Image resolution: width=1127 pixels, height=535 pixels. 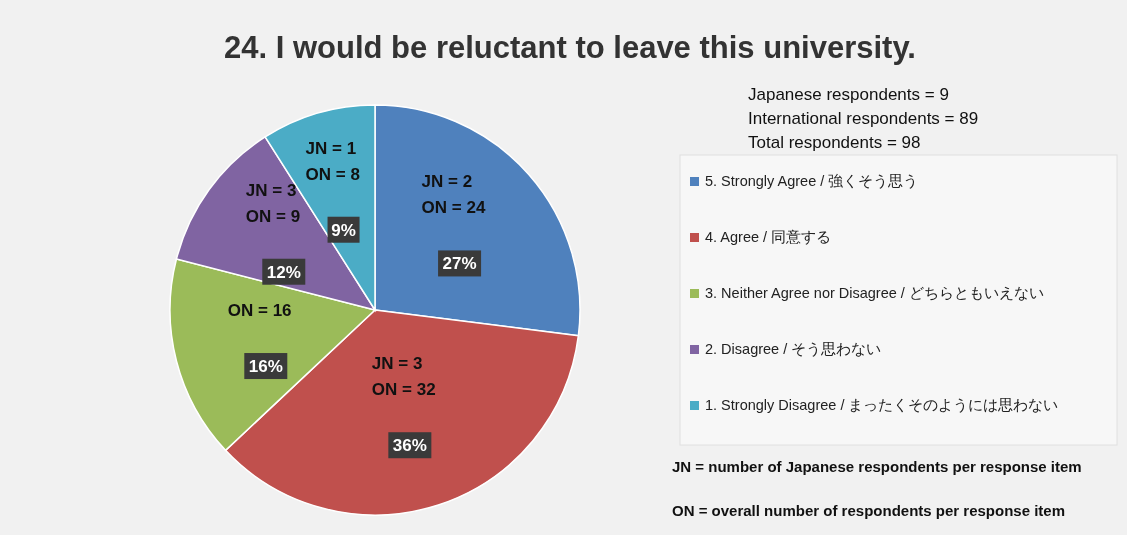 I want to click on text: Japanese respondents = 9 International respondents = 89 Total respondents = 98, so click(x=863, y=118).